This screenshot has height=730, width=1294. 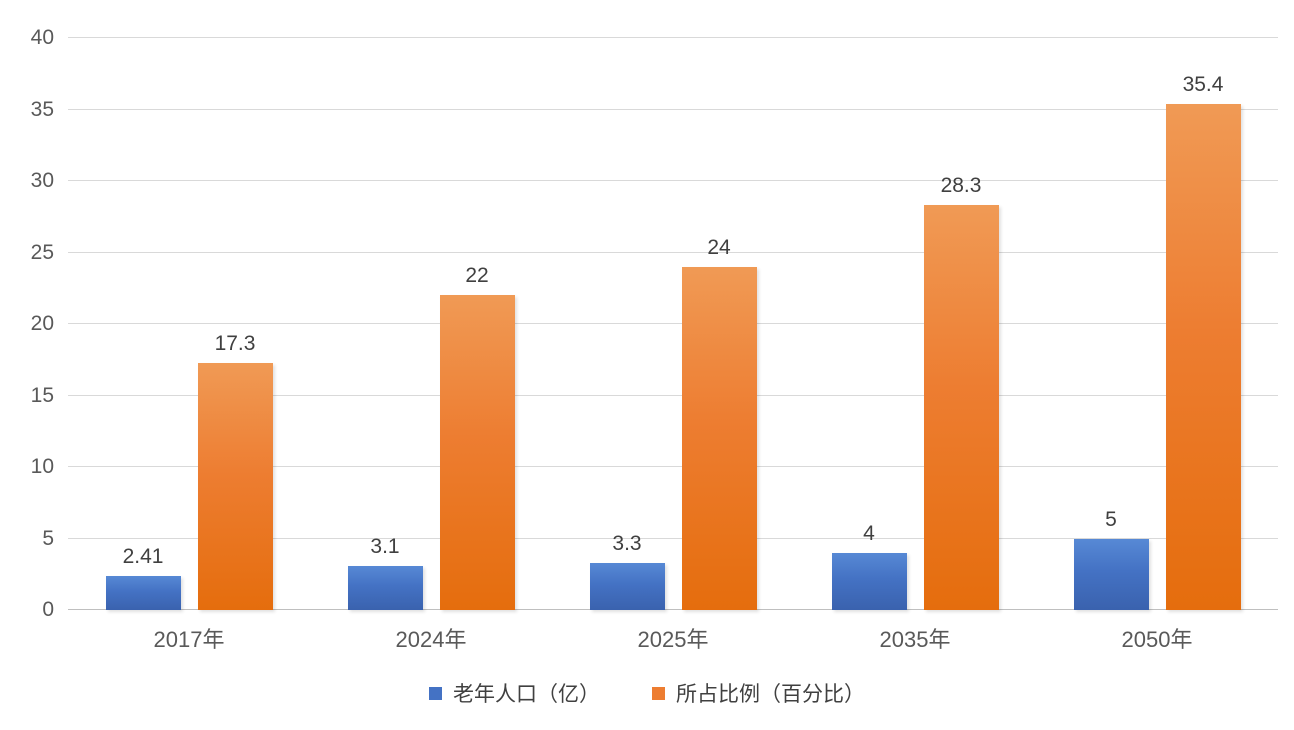 I want to click on bar-series1-2050年, so click(x=1203, y=356).